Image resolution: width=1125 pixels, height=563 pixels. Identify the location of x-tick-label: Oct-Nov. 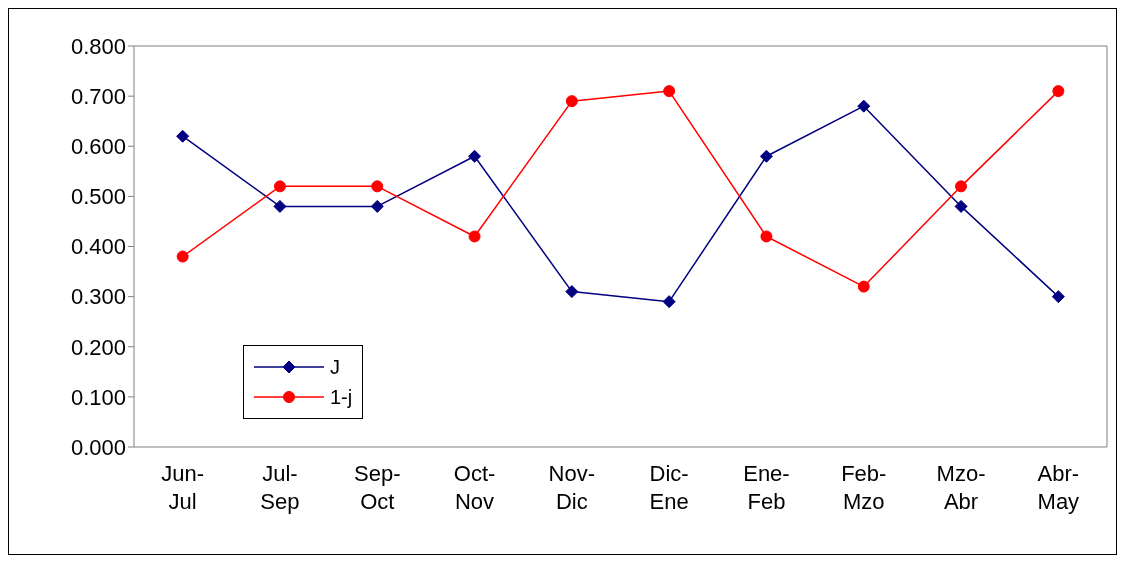
(474, 487).